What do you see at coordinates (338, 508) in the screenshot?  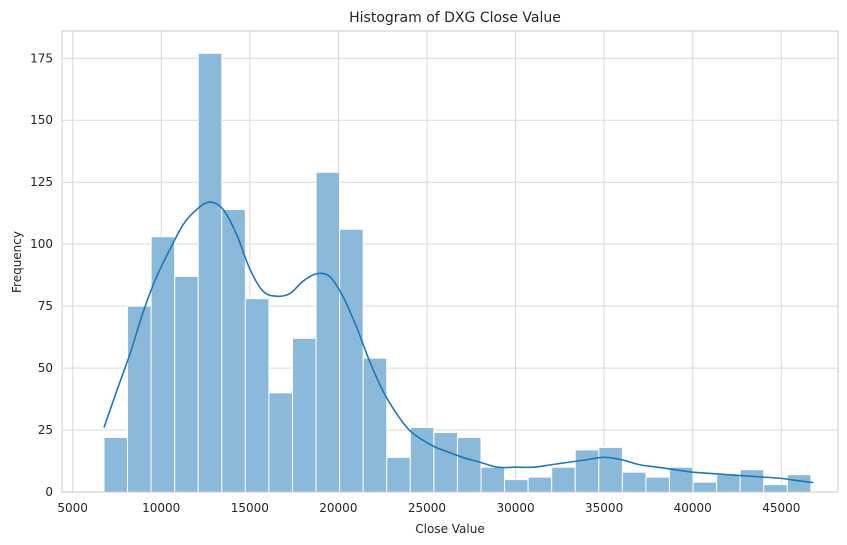 I see `x-tick-label: 20000` at bounding box center [338, 508].